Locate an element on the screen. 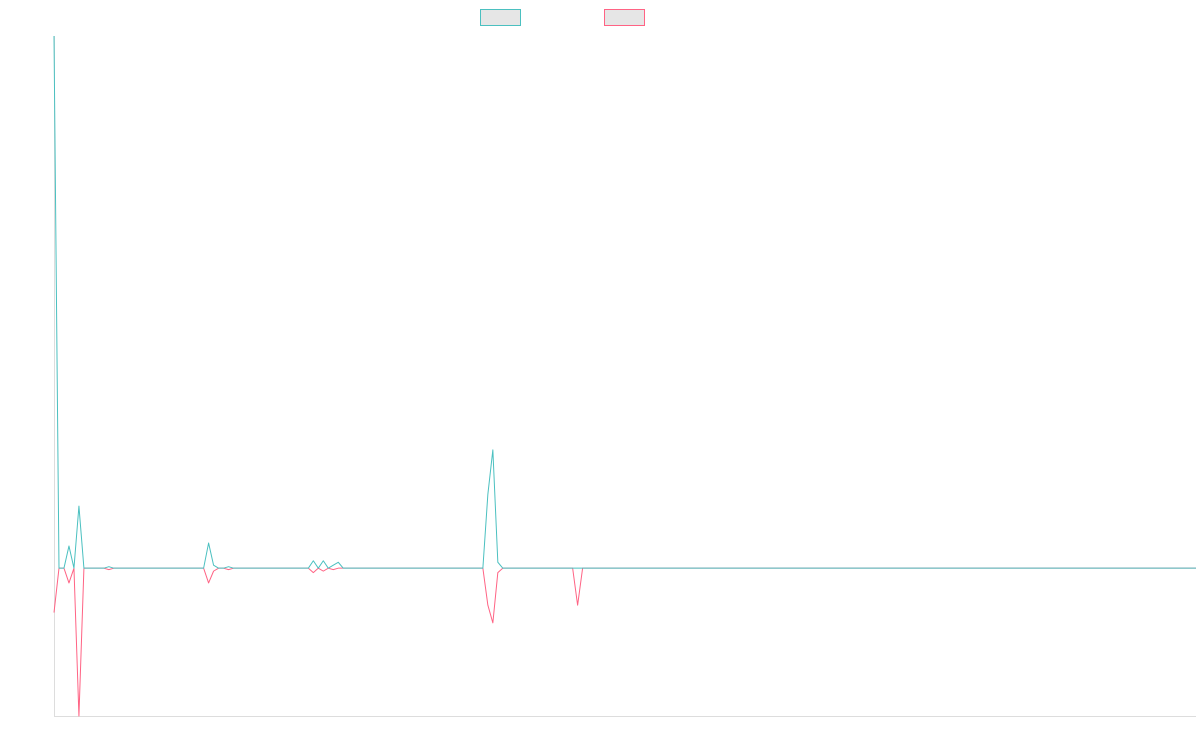  legend-swatch-series-b is located at coordinates (624, 17).